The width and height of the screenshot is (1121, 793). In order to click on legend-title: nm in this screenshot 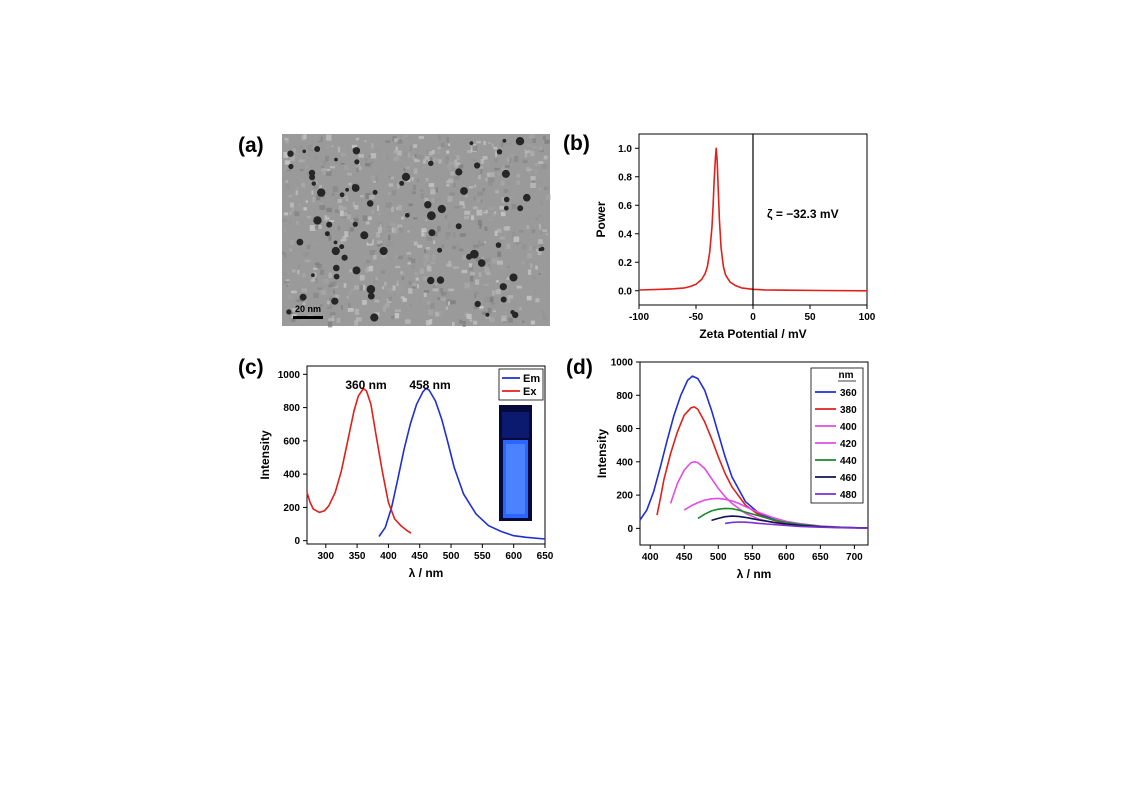, I will do `click(846, 375)`.